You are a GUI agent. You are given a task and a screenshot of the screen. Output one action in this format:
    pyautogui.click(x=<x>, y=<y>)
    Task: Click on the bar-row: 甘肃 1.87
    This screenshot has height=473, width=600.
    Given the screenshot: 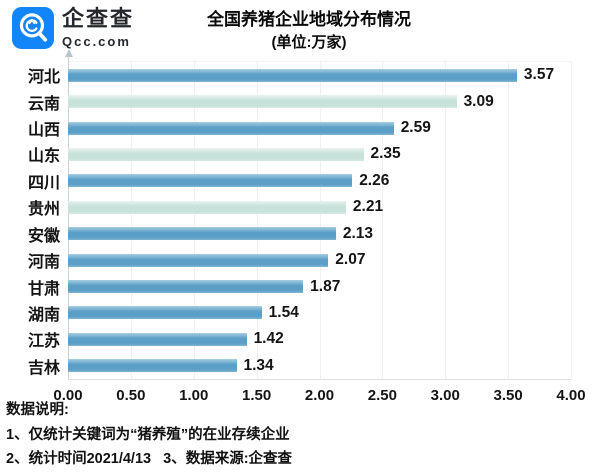 What is the action you would take?
    pyautogui.click(x=299, y=286)
    